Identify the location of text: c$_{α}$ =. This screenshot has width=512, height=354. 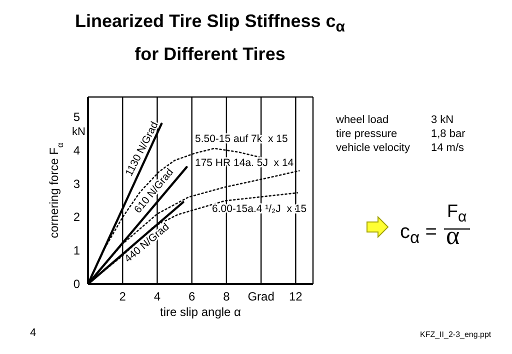
(418, 234).